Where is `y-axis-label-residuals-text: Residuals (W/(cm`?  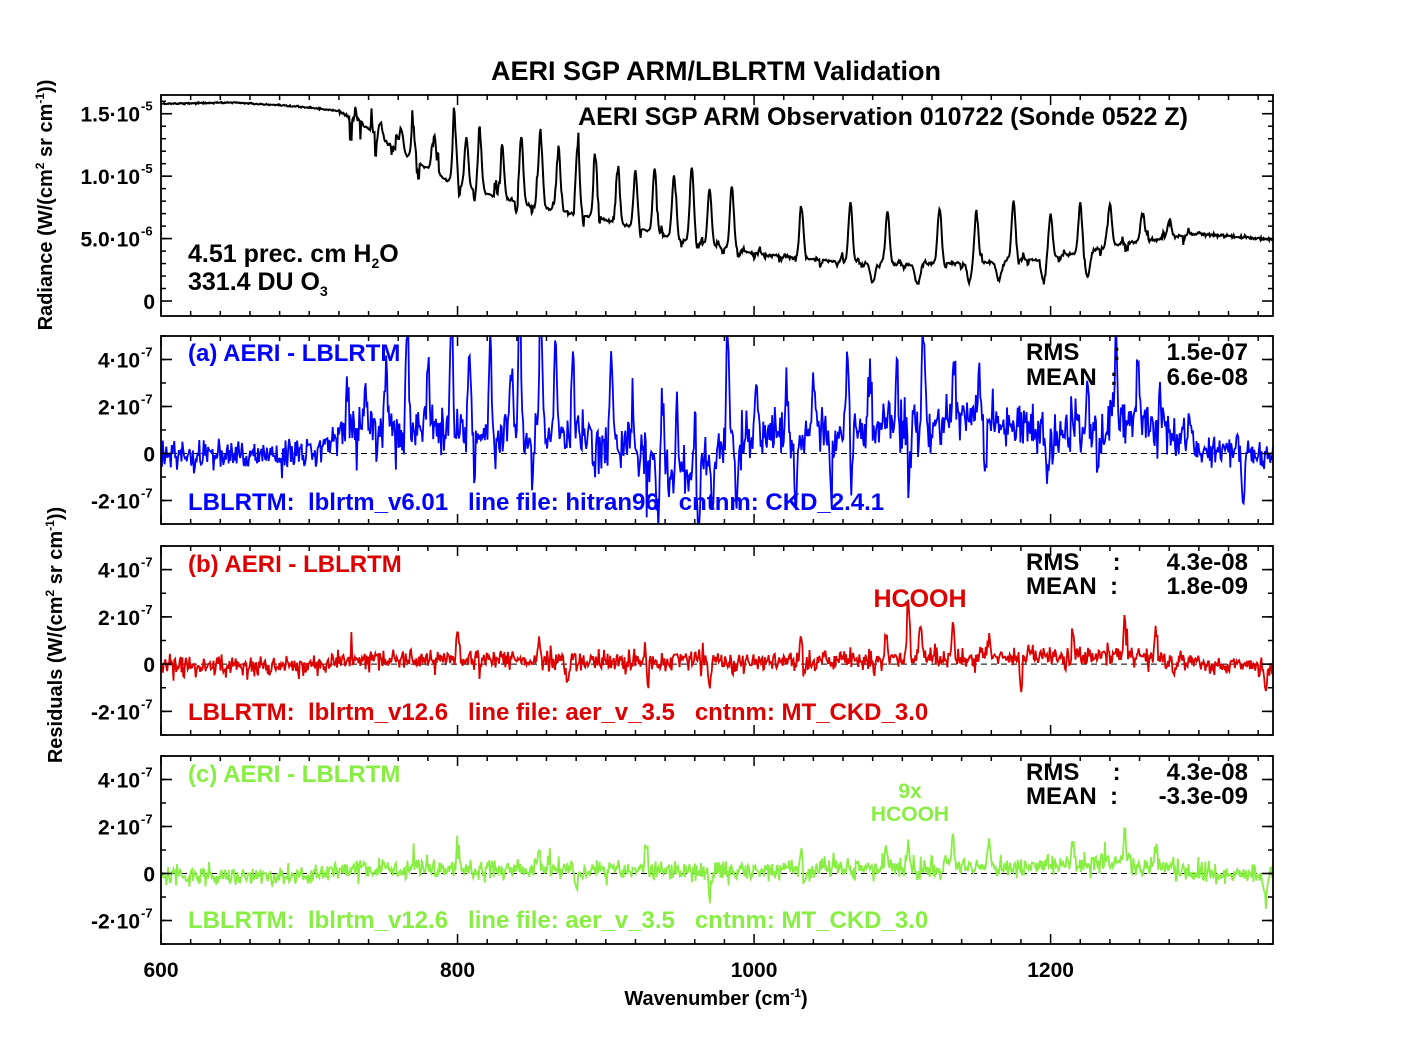 y-axis-label-residuals-text: Residuals (W/(cm is located at coordinates (56, 679).